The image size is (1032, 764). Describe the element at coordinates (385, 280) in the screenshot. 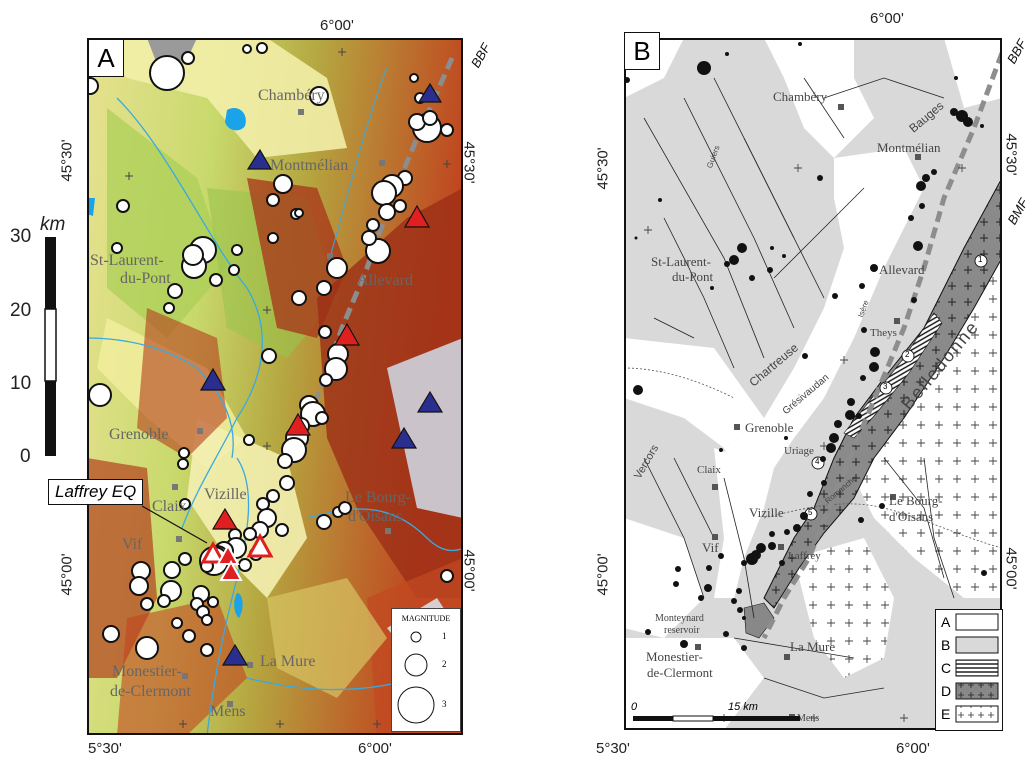

I see `town-a-allevard: Allevard` at that location.